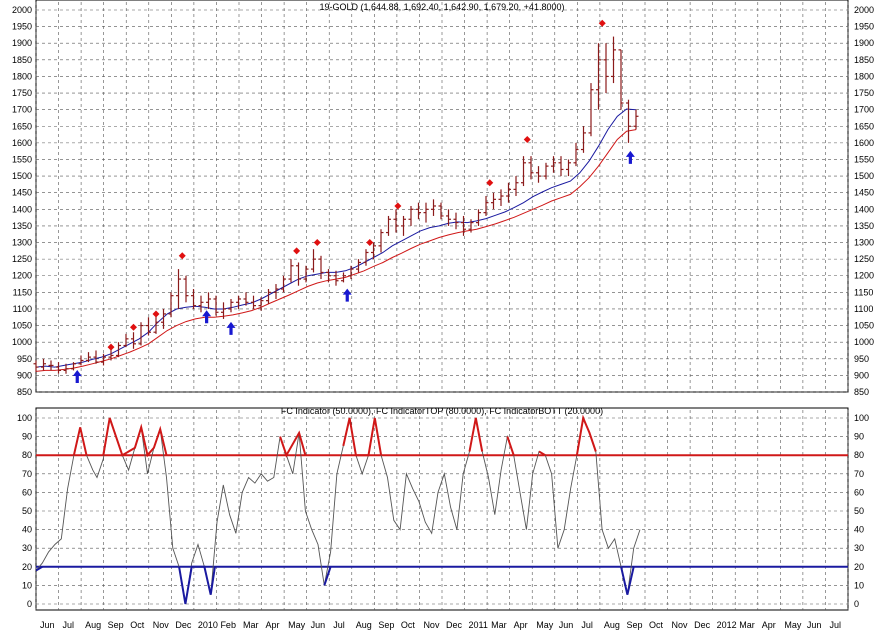 The image size is (884, 635). What do you see at coordinates (183, 625) in the screenshot?
I see `time-axis-label: Dec` at bounding box center [183, 625].